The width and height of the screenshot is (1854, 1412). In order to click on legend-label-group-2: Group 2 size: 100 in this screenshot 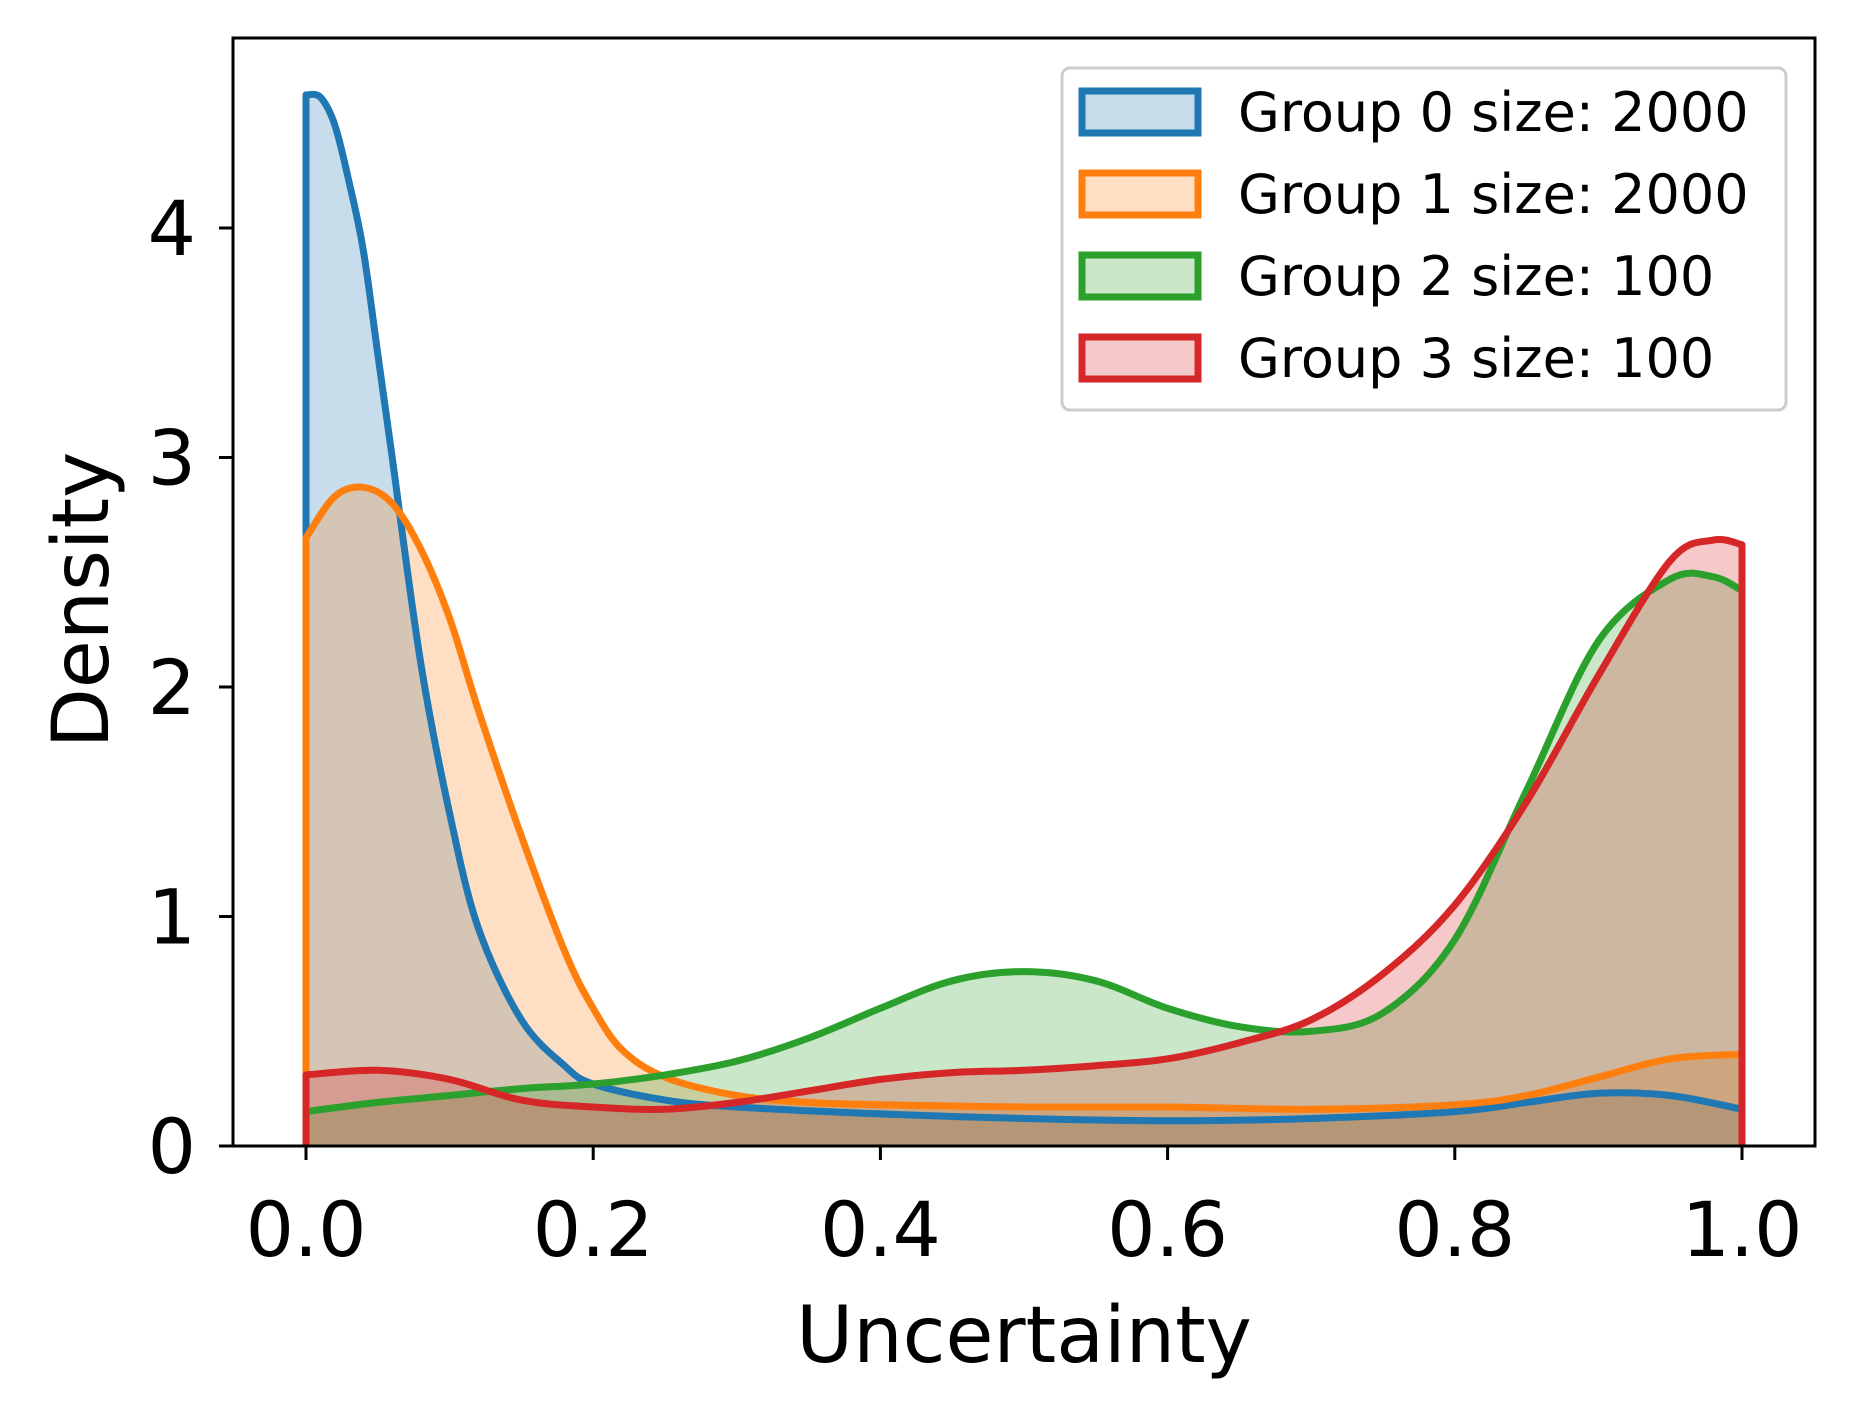, I will do `click(1476, 276)`.